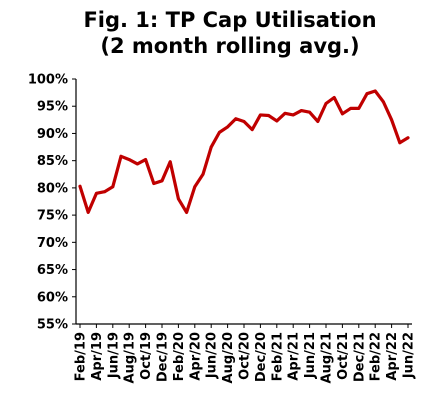 The width and height of the screenshot is (433, 412). What do you see at coordinates (52, 243) in the screenshot?
I see `y-tick-label: 70%` at bounding box center [52, 243].